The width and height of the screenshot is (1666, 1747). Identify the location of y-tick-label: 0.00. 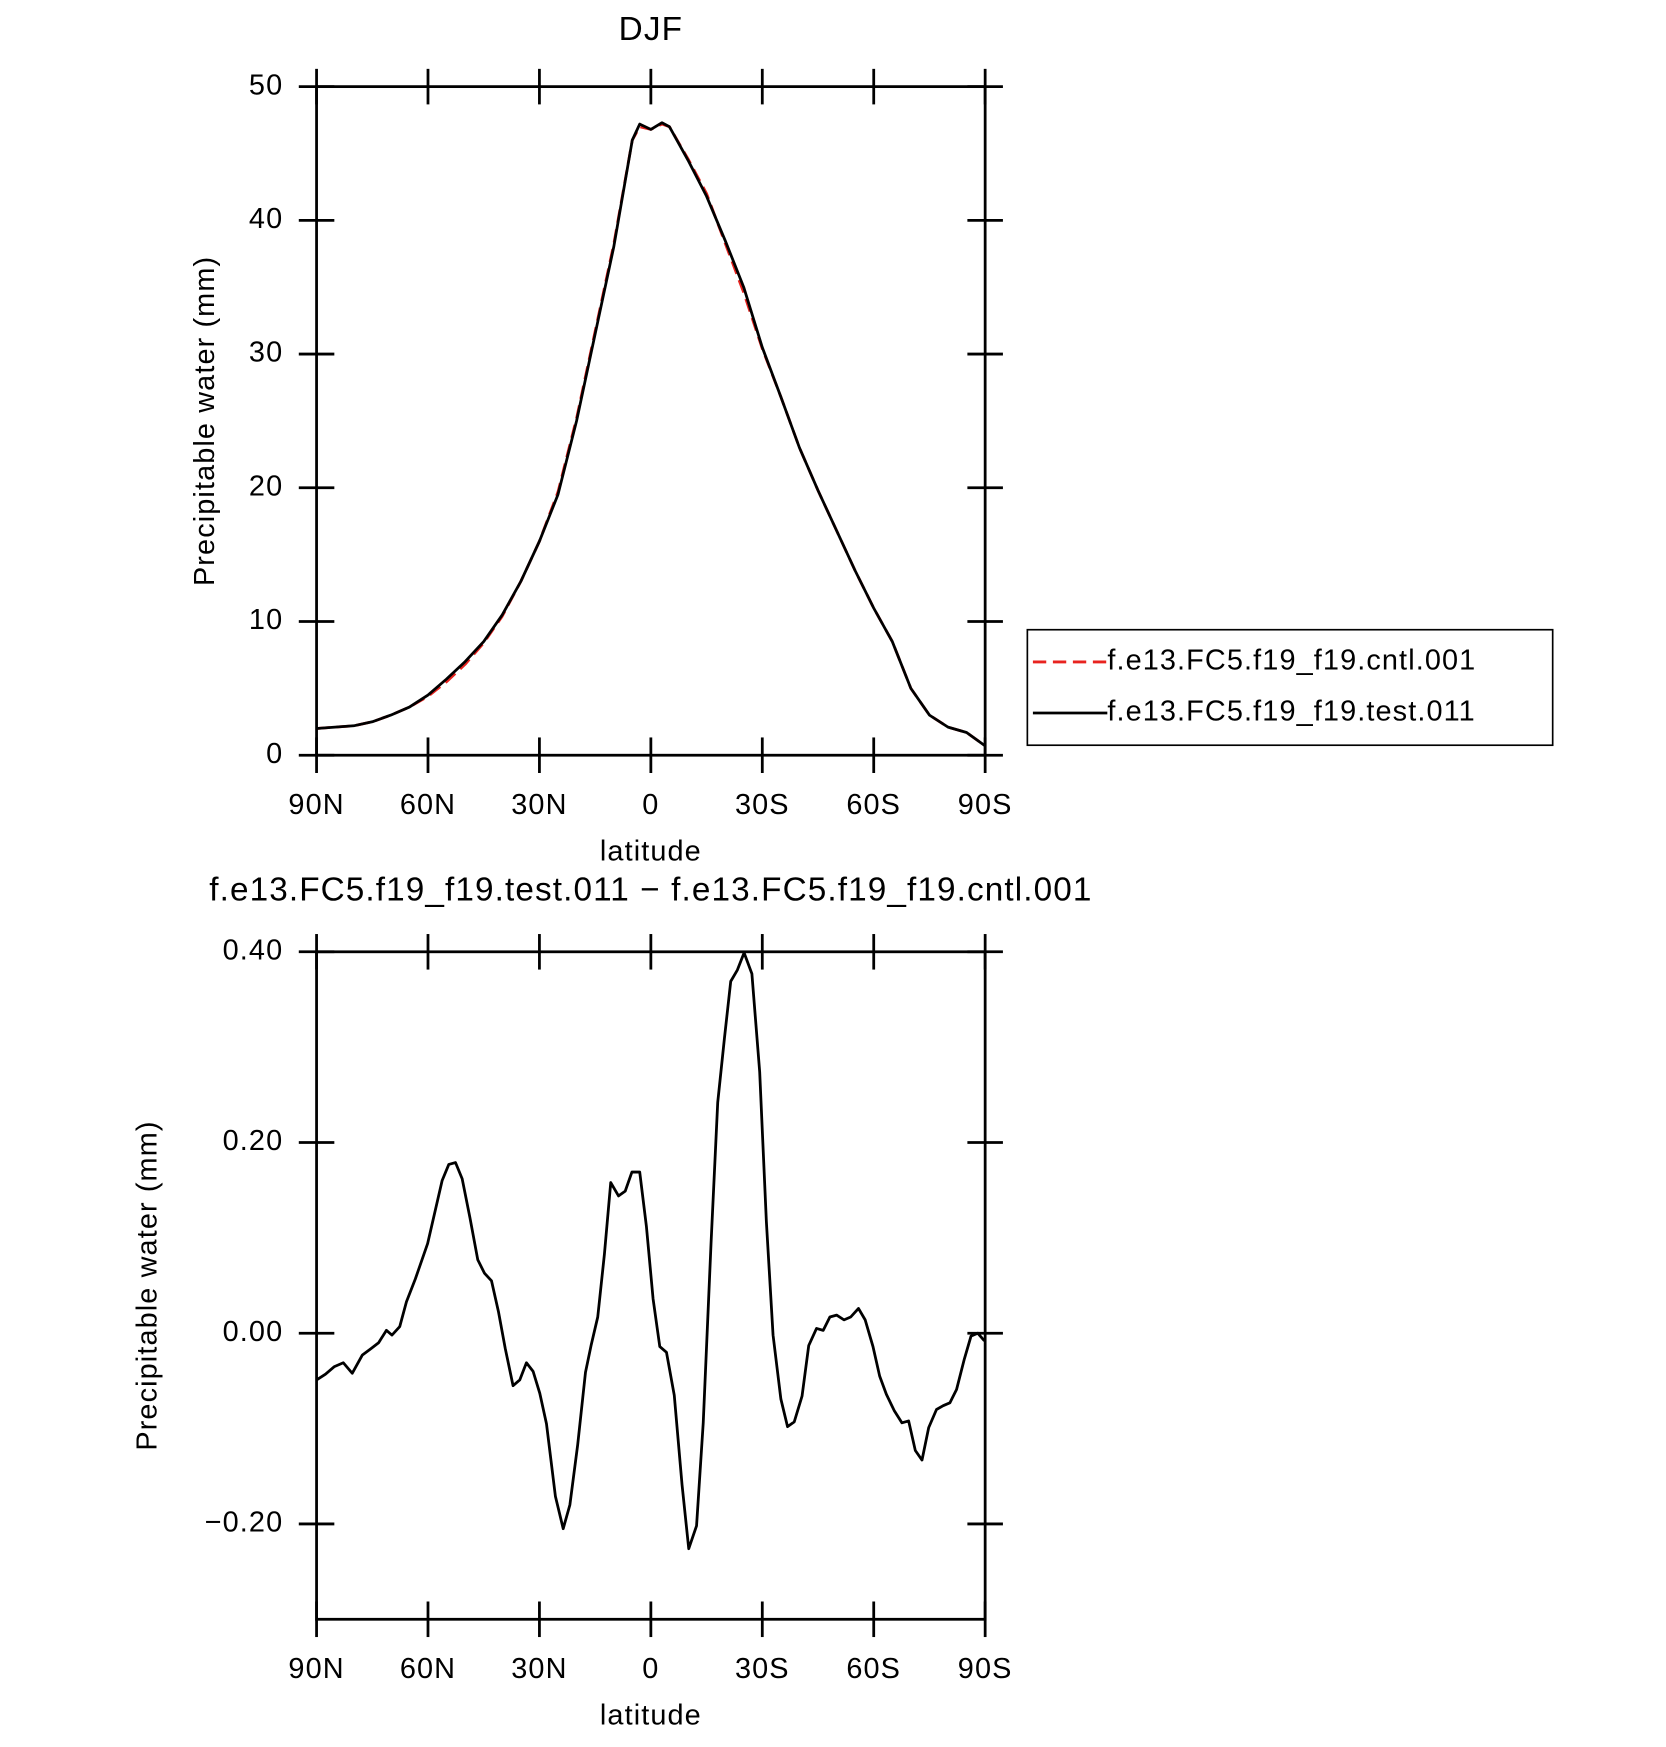
(253, 1332).